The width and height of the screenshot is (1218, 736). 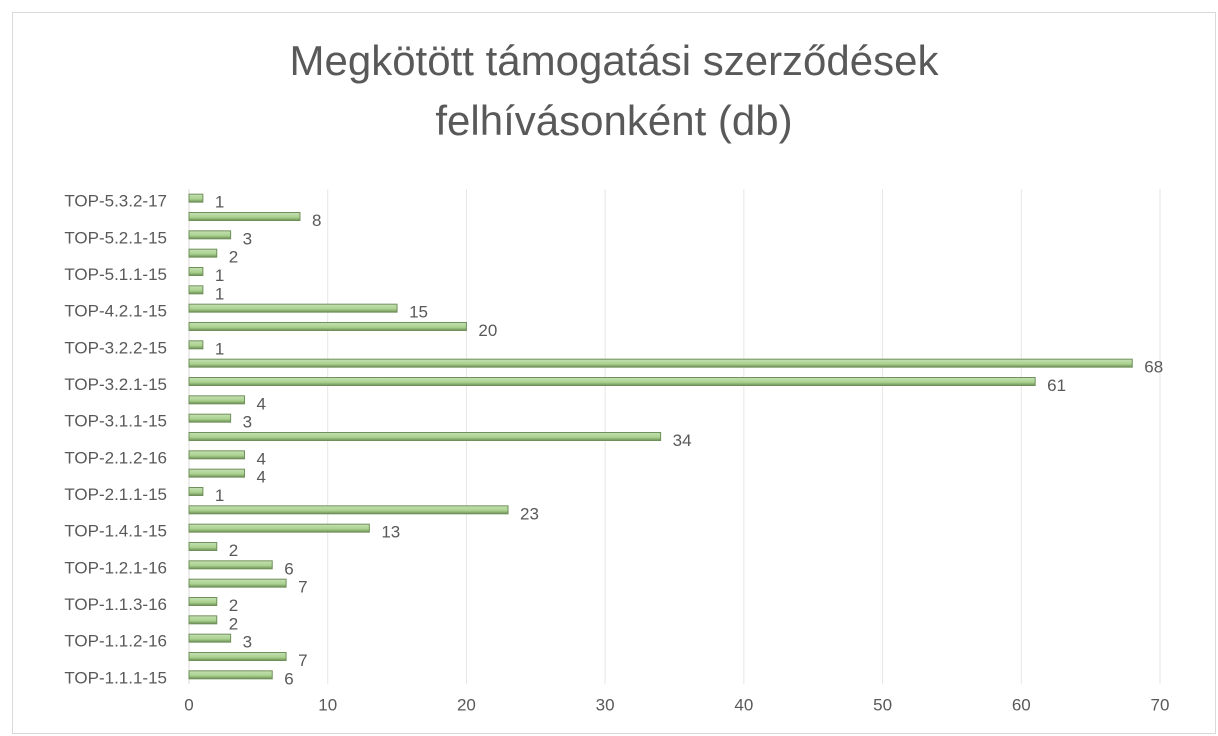 I want to click on data-label: 15, so click(x=418, y=312).